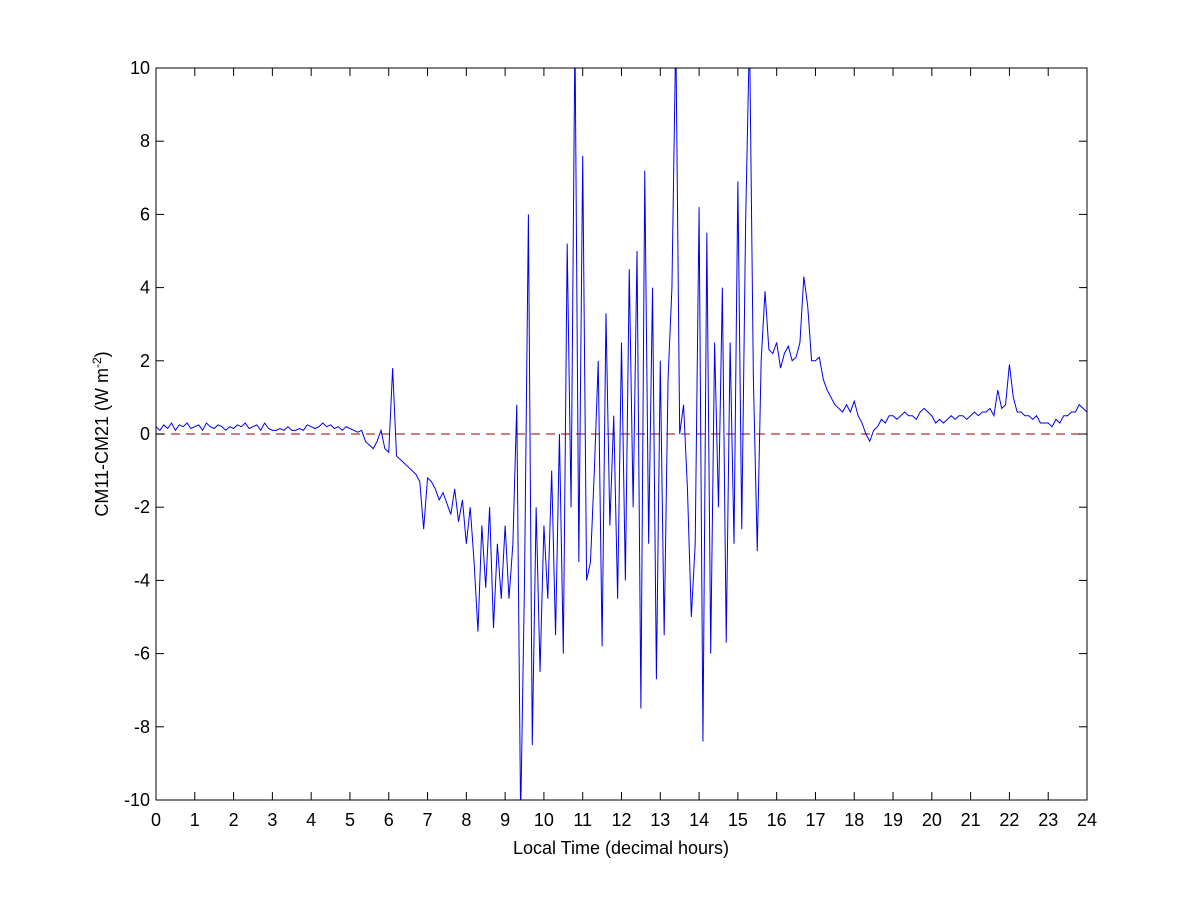 This screenshot has height=900, width=1201. What do you see at coordinates (738, 820) in the screenshot?
I see `x-tick-label: 15` at bounding box center [738, 820].